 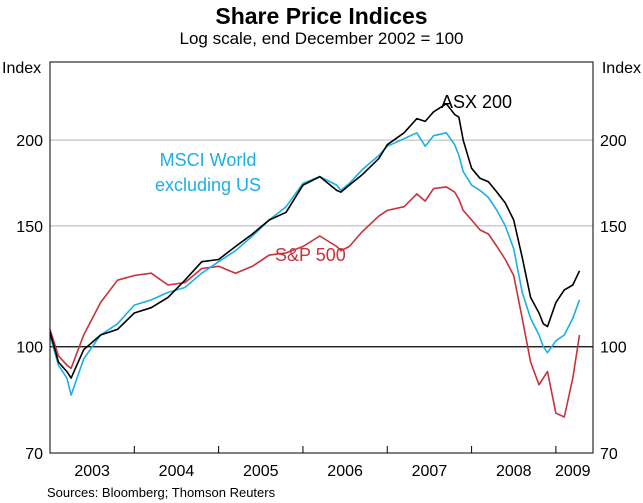 I want to click on x-tick-label-2009: 2009, so click(x=573, y=471).